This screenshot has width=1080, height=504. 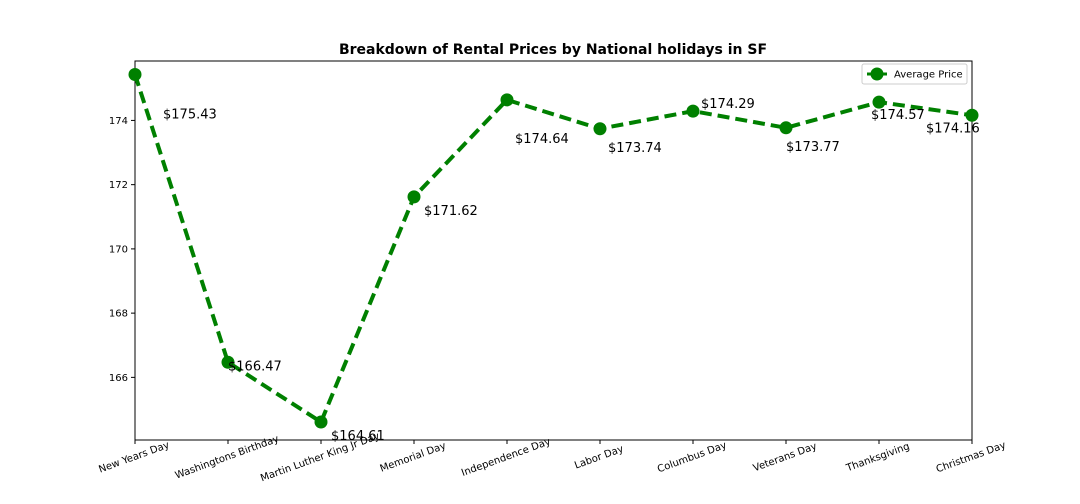 What do you see at coordinates (134, 458) in the screenshot?
I see `x-tick-label: New Years Day` at bounding box center [134, 458].